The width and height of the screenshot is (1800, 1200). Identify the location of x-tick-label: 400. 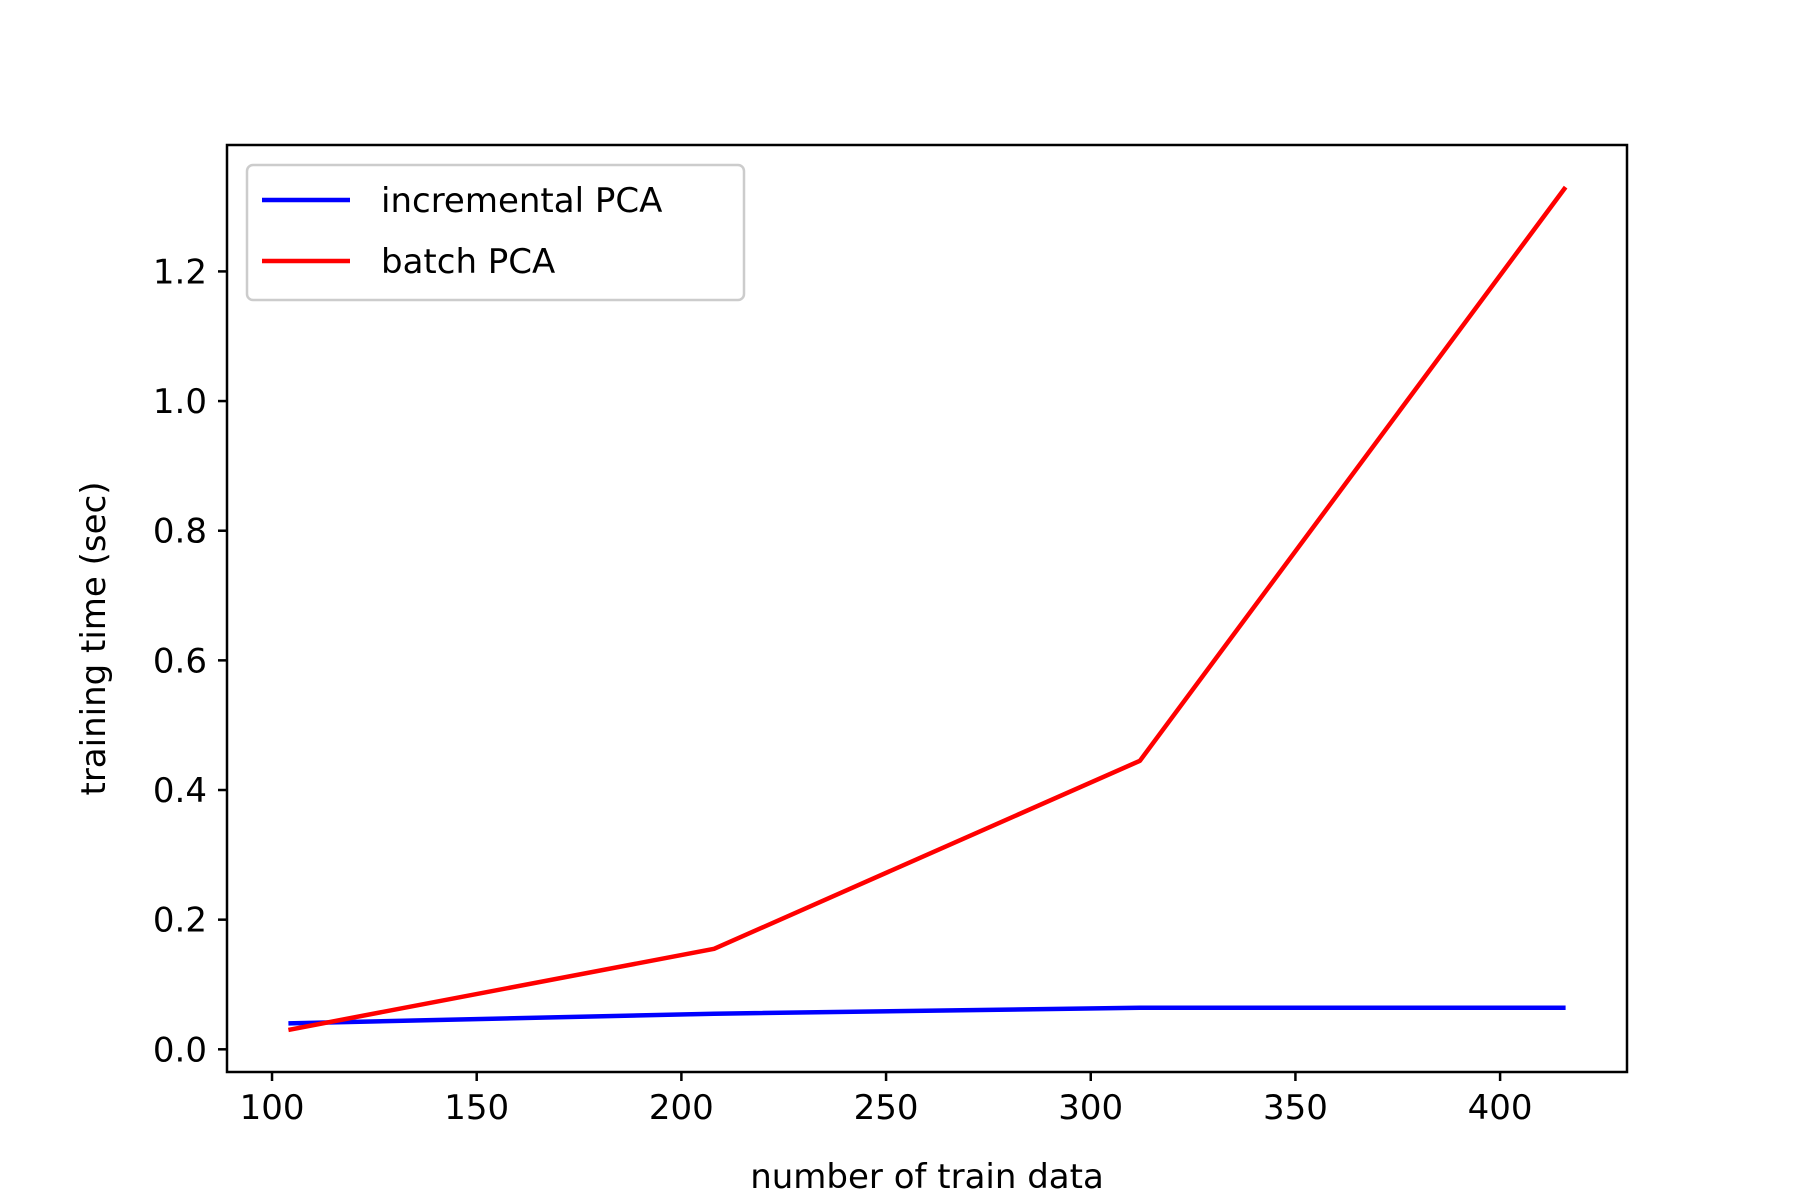
(1500, 1108).